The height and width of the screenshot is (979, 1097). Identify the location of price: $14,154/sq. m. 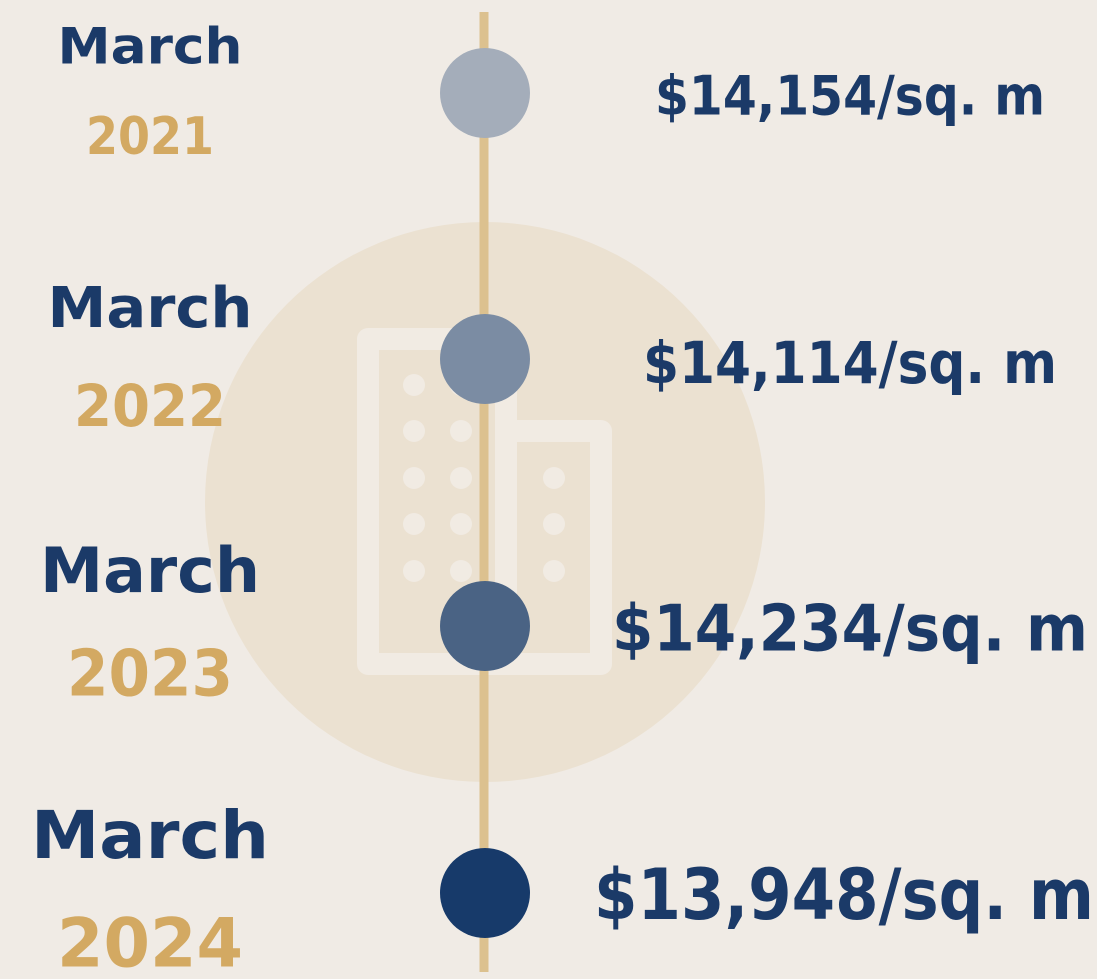
(850, 96).